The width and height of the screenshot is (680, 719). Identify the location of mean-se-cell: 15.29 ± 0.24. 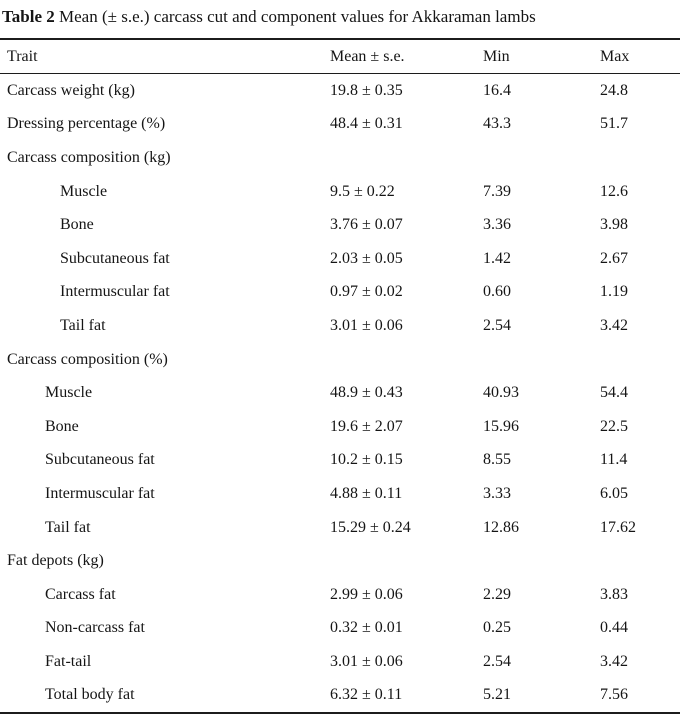
(370, 527).